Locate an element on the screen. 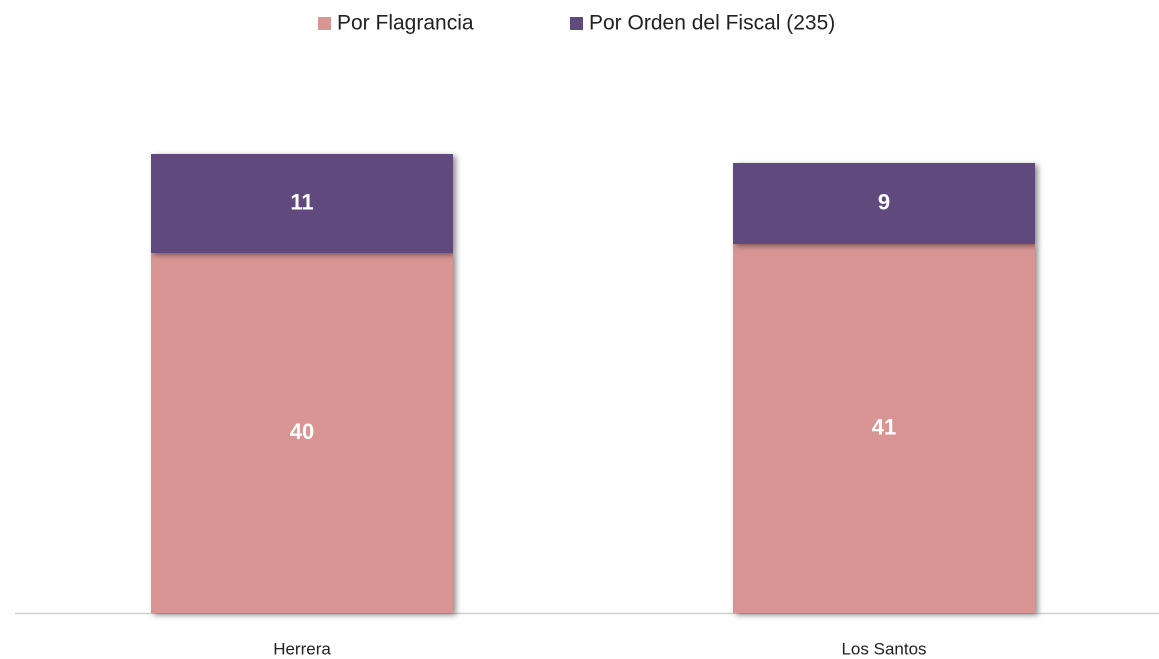 The width and height of the screenshot is (1159, 659). x-tick-label: Los Santos is located at coordinates (883, 648).